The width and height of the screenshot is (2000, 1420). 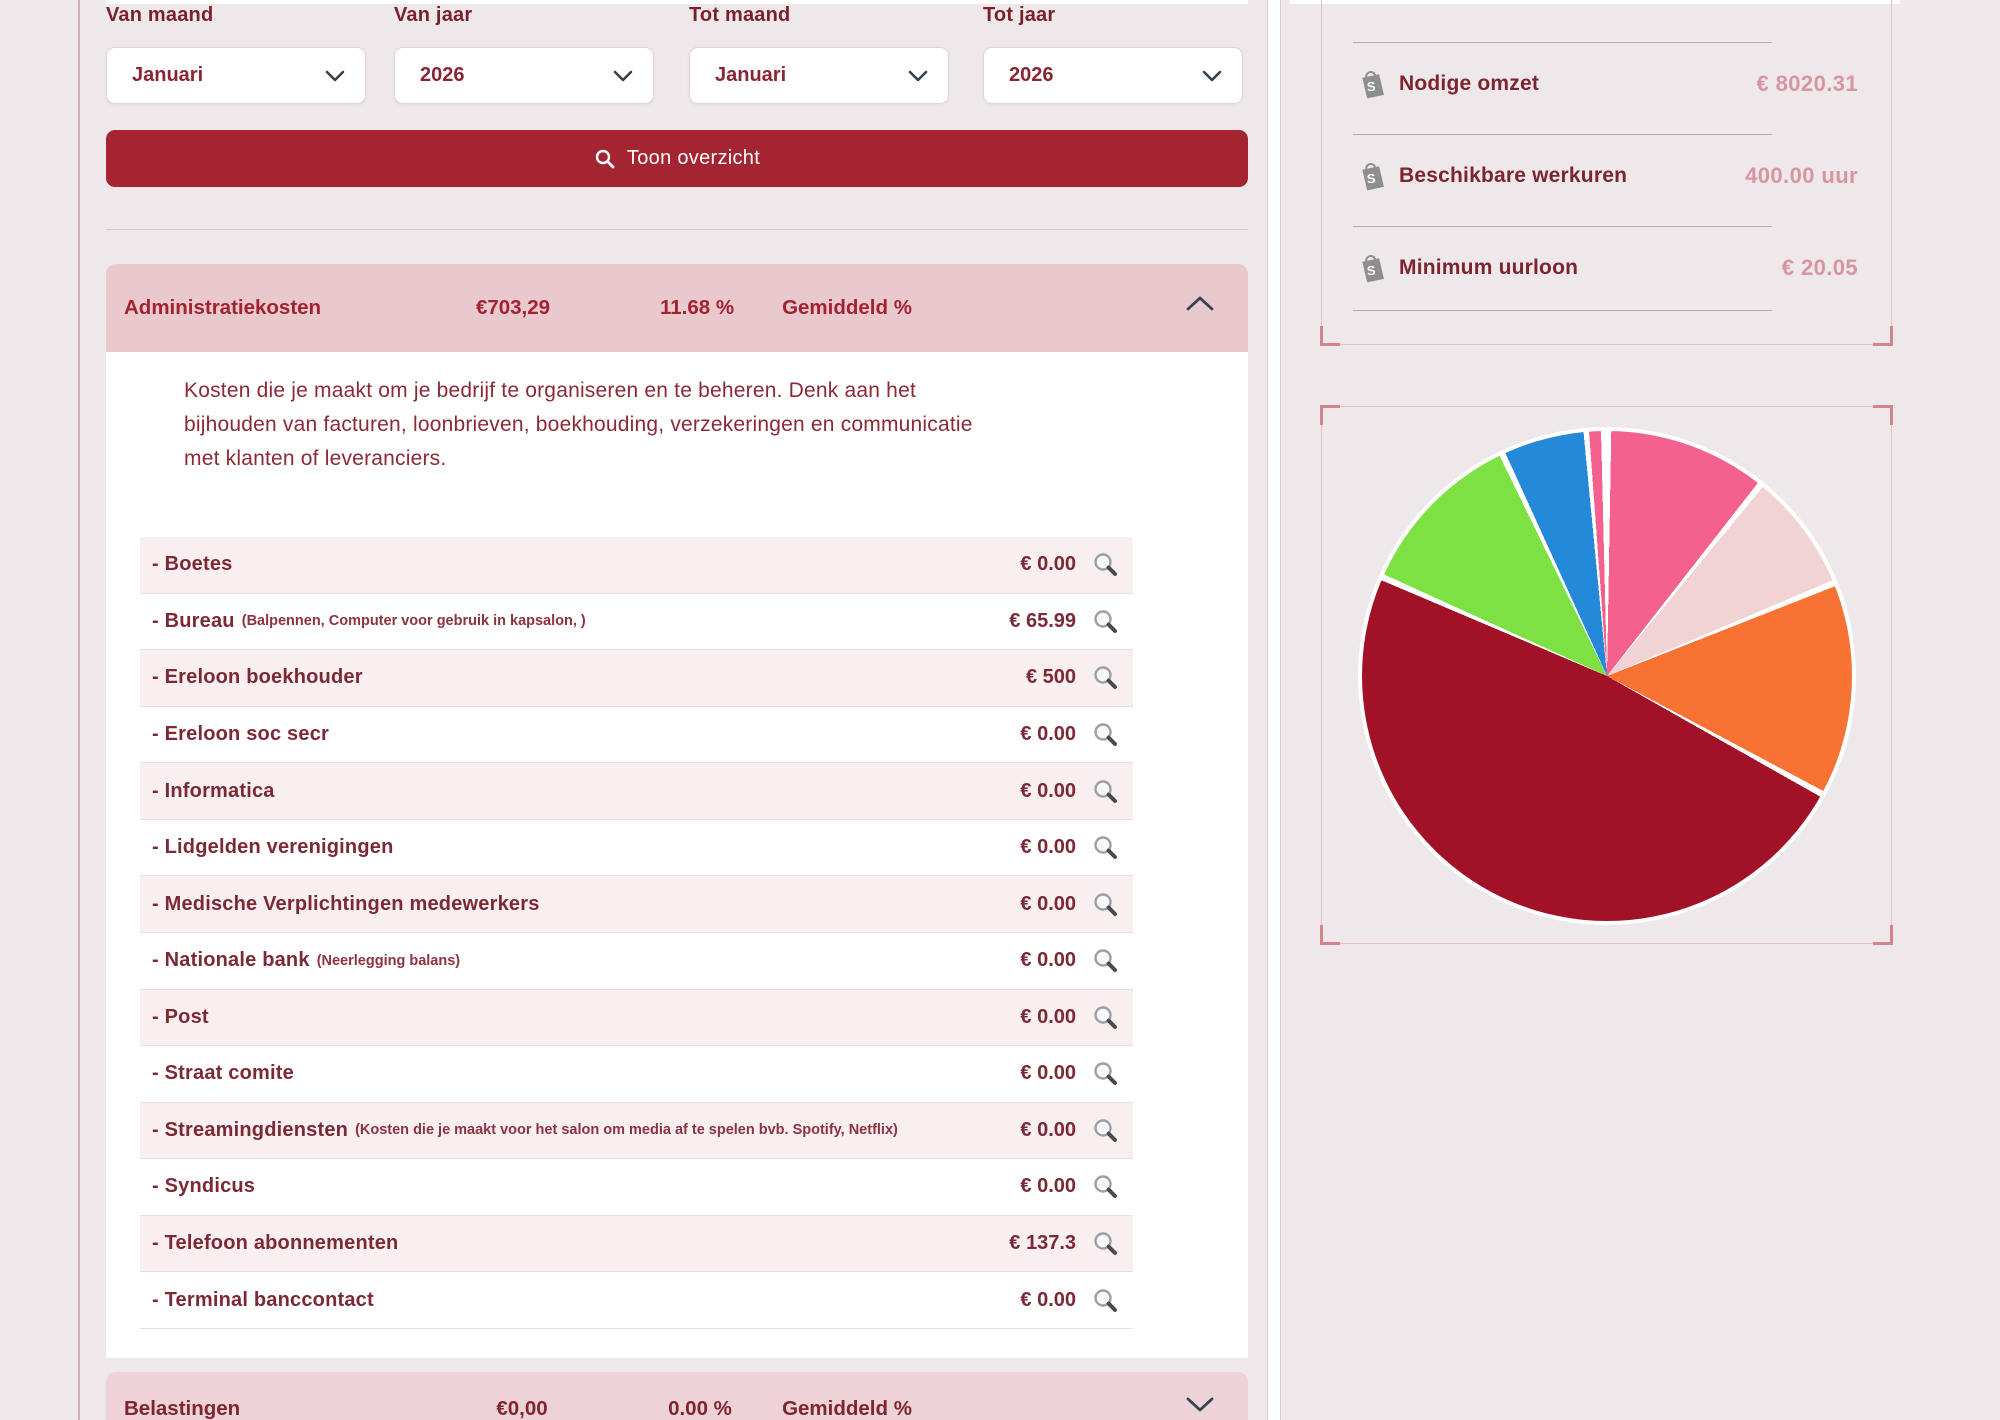 I want to click on stat-row-beschikbare-werkuren: S Beschikbare werkuren 400.00 uur, so click(x=1607, y=176).